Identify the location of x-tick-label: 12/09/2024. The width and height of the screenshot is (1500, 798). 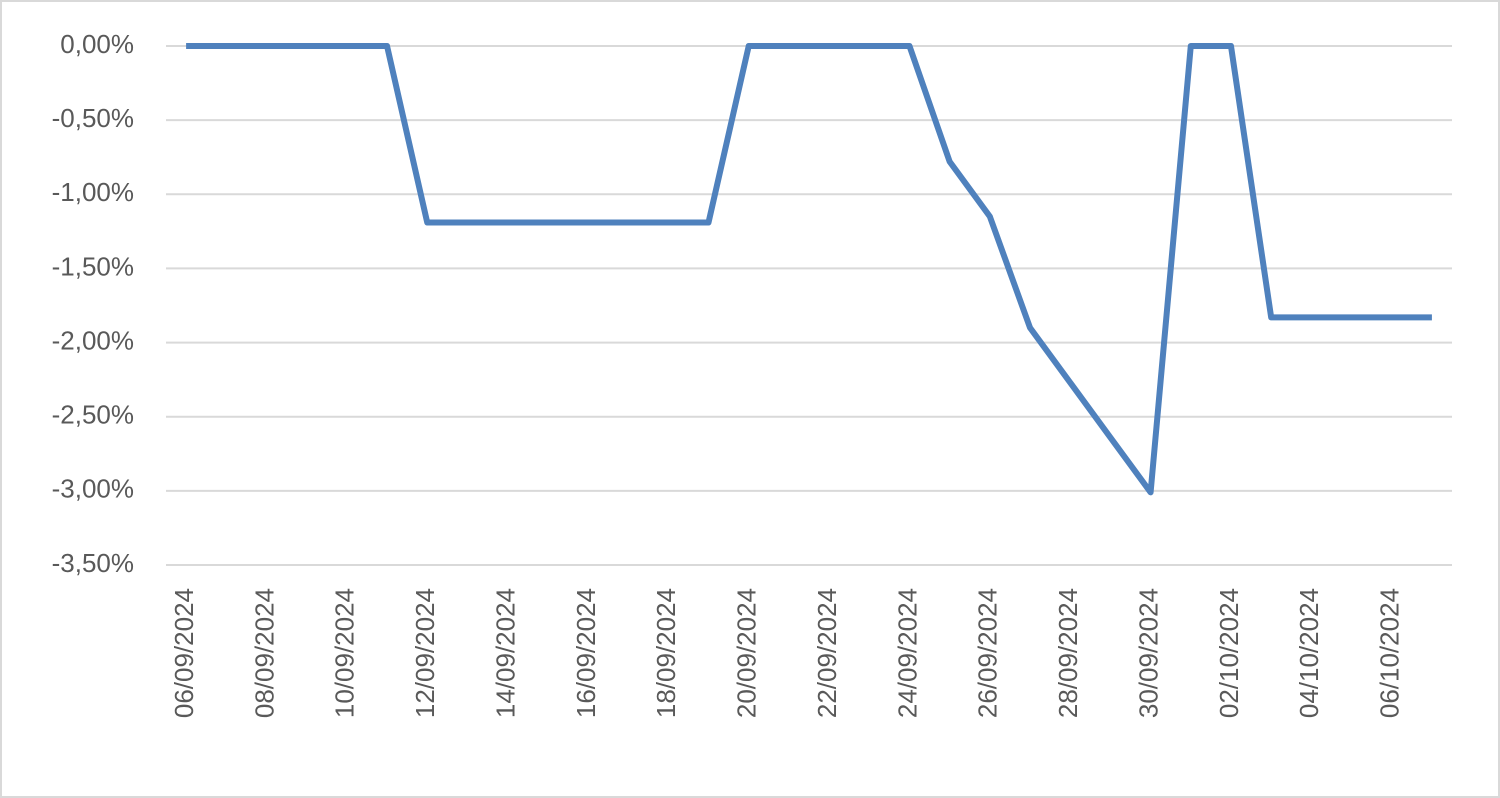
(425, 653).